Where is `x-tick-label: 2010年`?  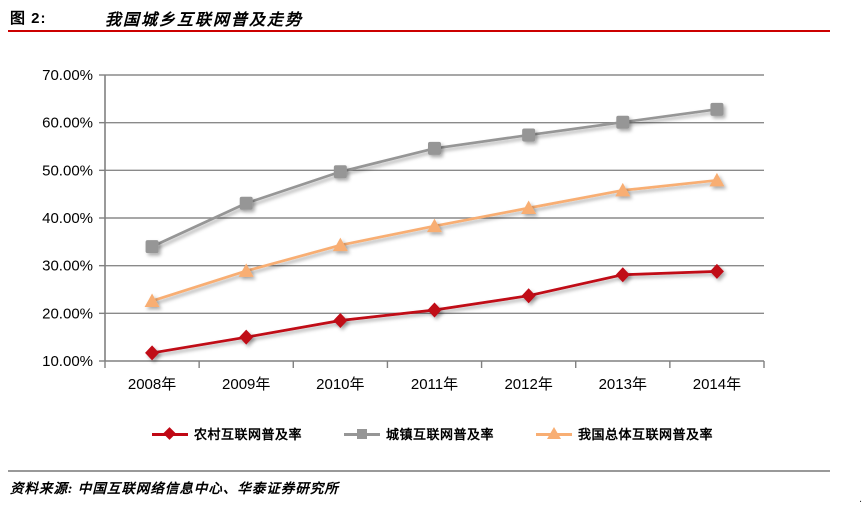
x-tick-label: 2010年 is located at coordinates (340, 384).